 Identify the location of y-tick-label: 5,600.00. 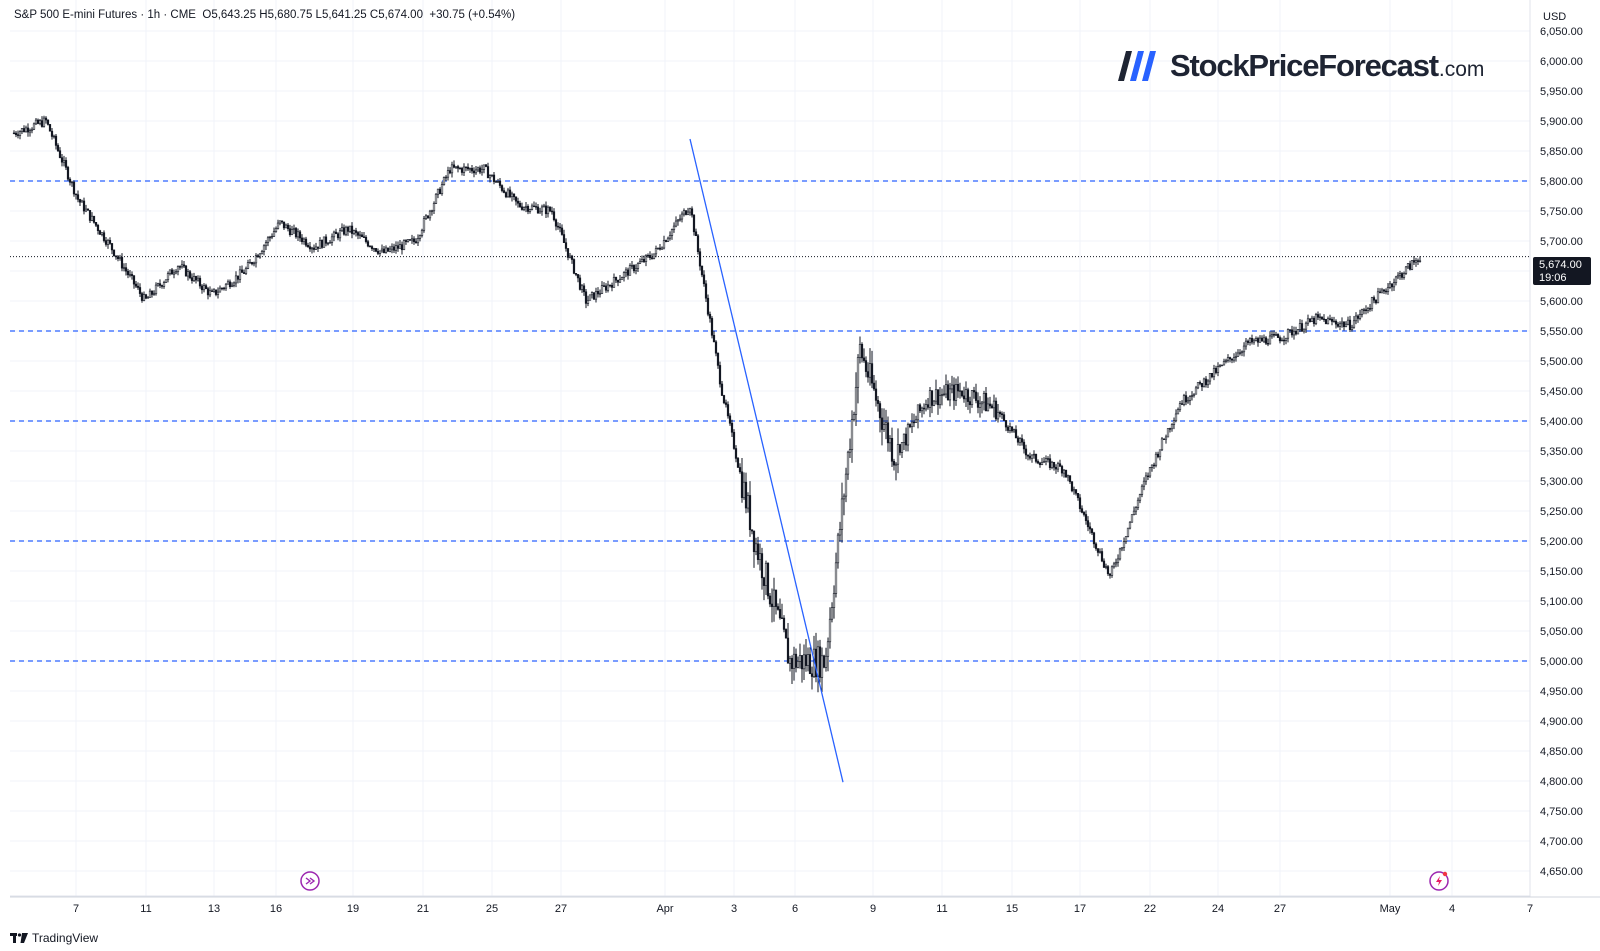
(1561, 302).